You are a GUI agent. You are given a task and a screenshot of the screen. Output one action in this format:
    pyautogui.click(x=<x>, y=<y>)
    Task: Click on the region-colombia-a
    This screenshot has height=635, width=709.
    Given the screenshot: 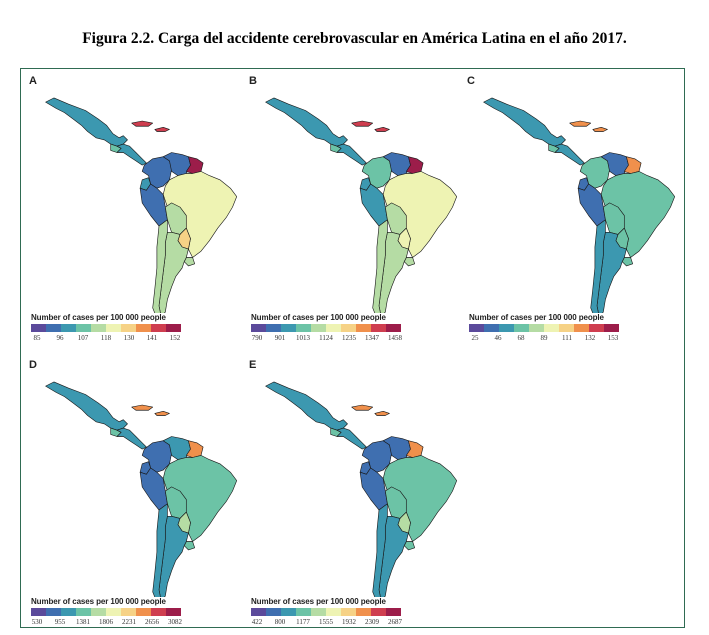 What is the action you would take?
    pyautogui.click(x=156, y=172)
    